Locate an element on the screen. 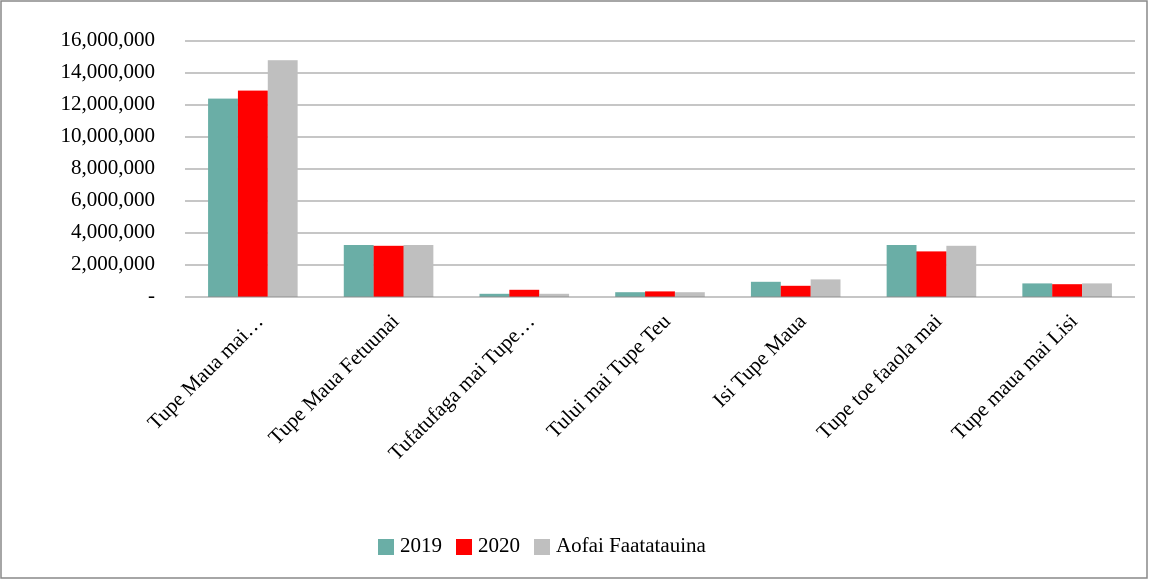 The width and height of the screenshot is (1149, 580). legend-label: Aofai Faatatauina is located at coordinates (631, 545).